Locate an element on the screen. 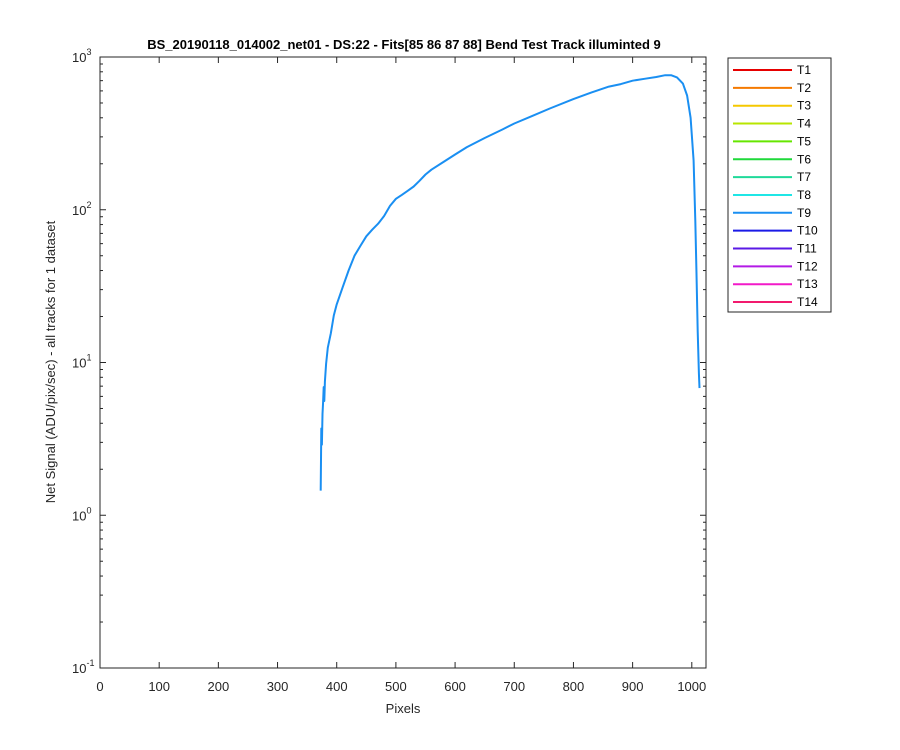  x-tick-label: 900 is located at coordinates (633, 686).